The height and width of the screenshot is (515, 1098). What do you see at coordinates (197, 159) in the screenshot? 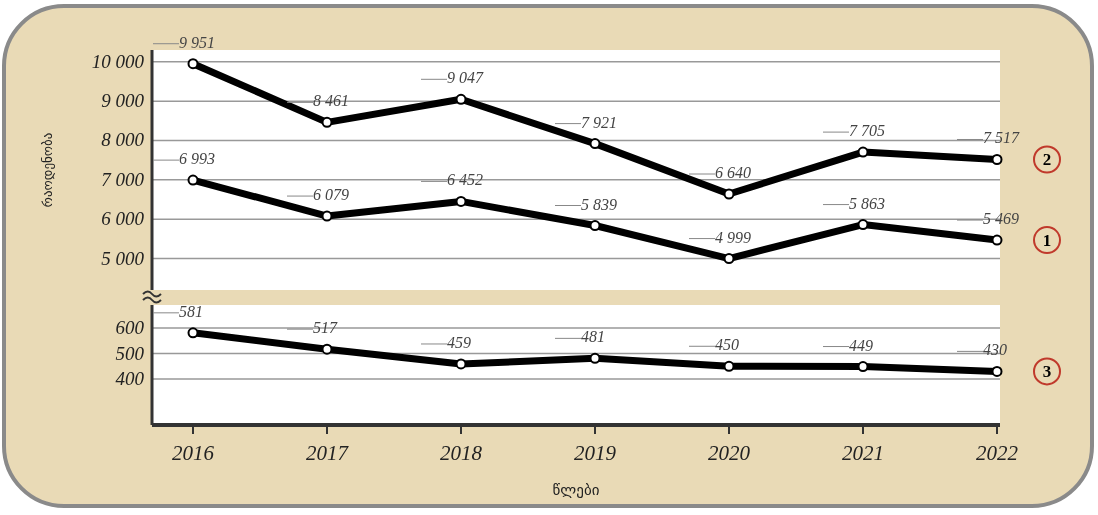
I see `data-label: 6 993` at bounding box center [197, 159].